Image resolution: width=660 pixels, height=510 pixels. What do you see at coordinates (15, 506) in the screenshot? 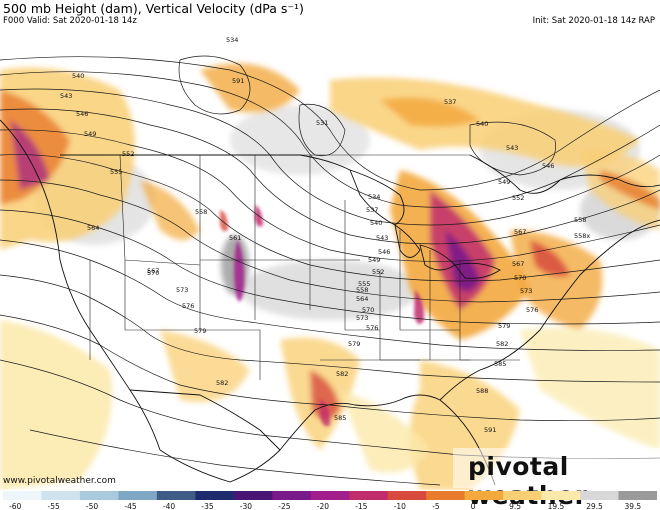
I see `colorbar-label: -60` at bounding box center [15, 506].